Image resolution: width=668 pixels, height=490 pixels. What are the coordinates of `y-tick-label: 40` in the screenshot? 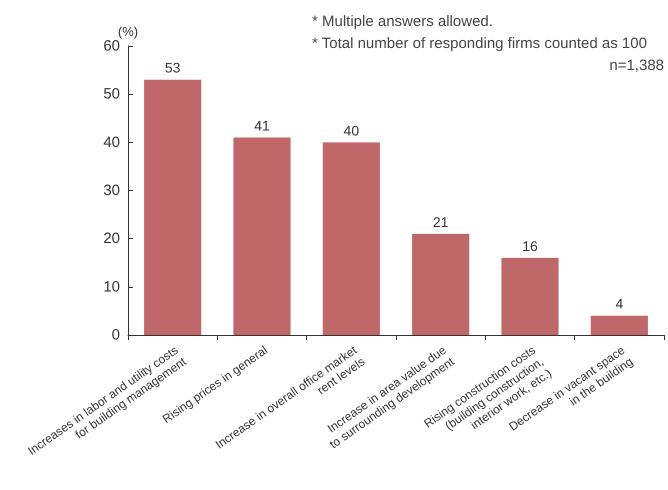 It's located at (111, 142).